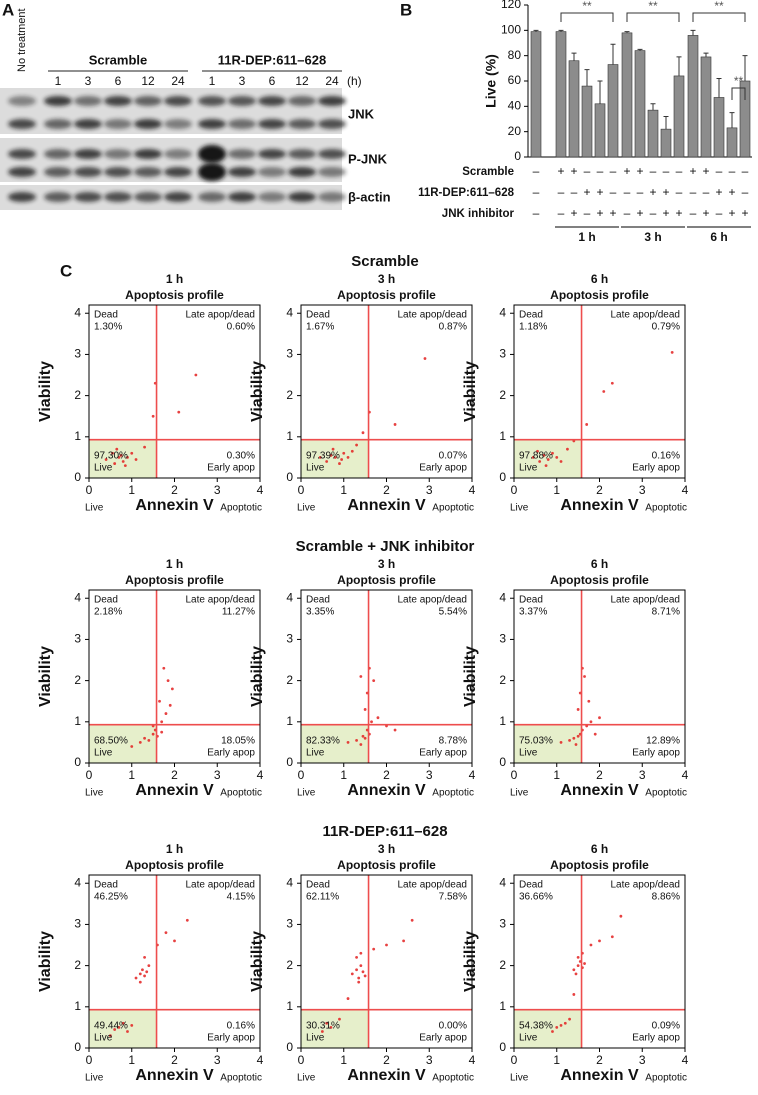 This screenshot has width=758, height=1095. Describe the element at coordinates (536, 741) in the screenshot. I see `quadrant-value: 75.03%` at that location.